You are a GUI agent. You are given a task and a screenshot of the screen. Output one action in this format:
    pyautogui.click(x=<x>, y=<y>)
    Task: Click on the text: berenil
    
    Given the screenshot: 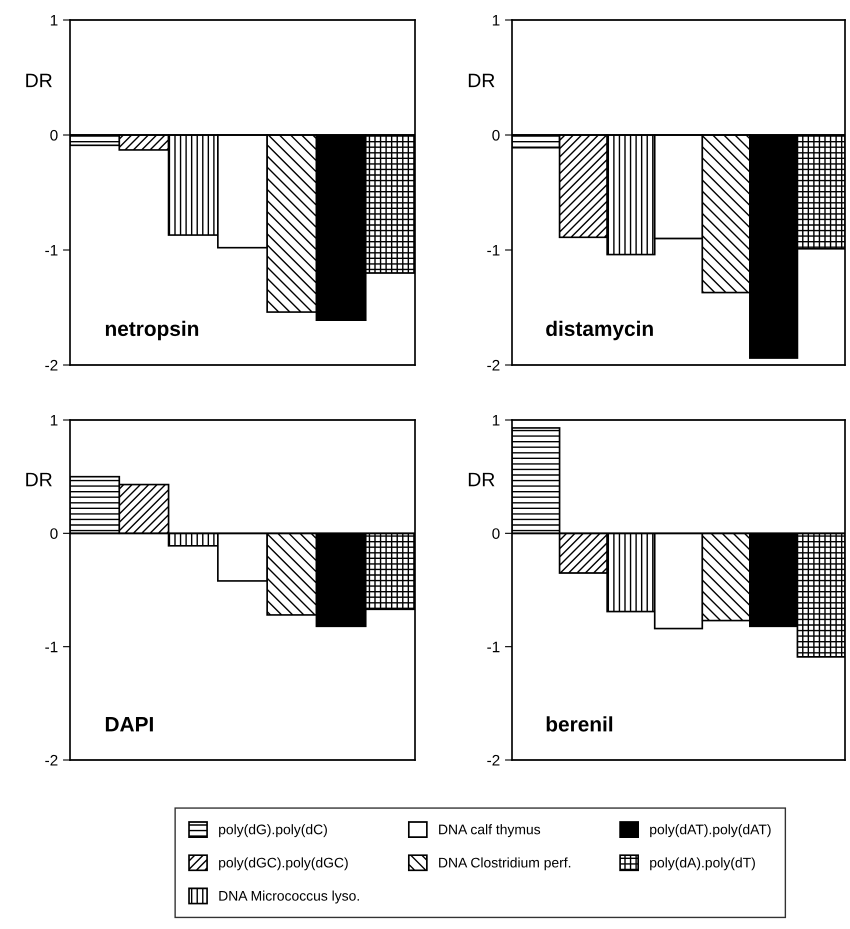 What is the action you would take?
    pyautogui.click(x=579, y=724)
    